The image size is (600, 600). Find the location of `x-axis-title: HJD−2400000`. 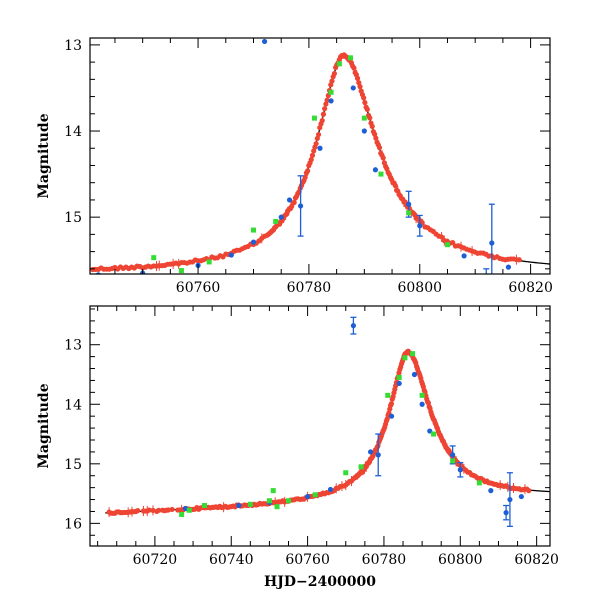

x-axis-title: HJD−2400000 is located at coordinates (320, 582).